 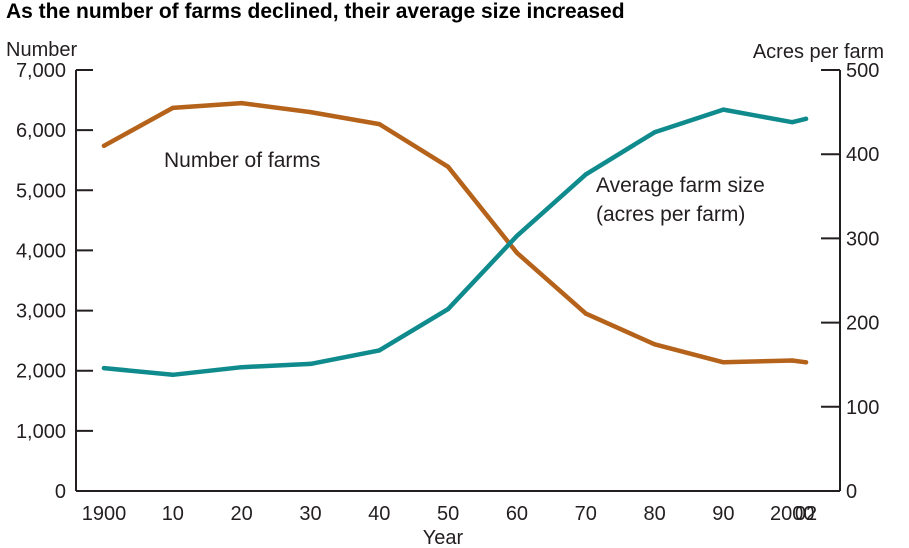 I want to click on right-tick-label: 0, so click(x=851, y=492).